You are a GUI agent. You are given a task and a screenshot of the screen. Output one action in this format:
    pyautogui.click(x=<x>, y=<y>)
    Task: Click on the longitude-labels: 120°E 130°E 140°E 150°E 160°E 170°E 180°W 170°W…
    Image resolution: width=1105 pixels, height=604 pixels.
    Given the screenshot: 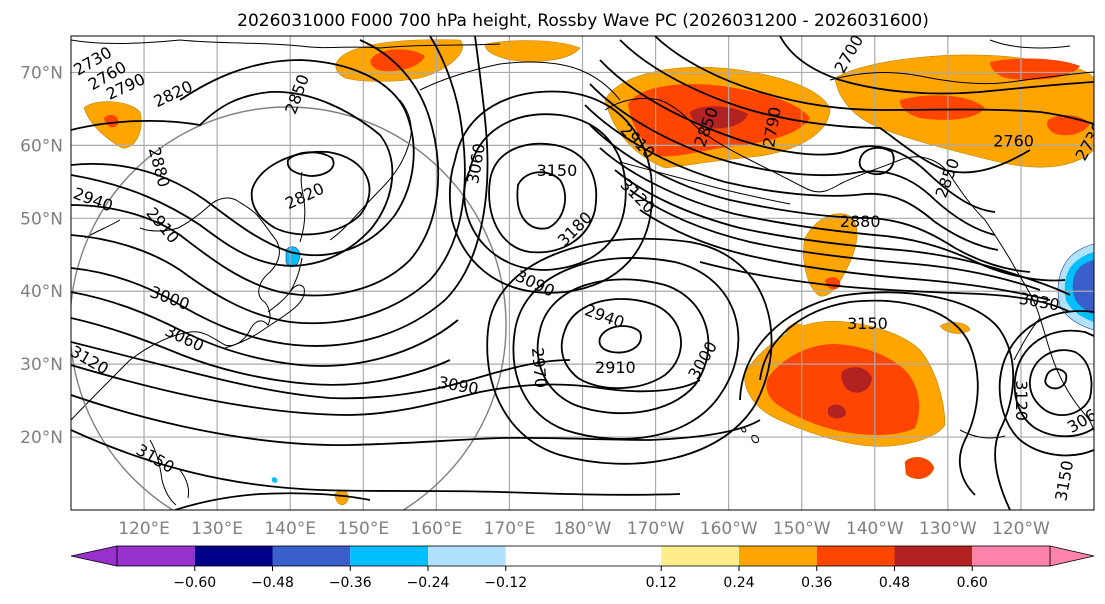 What is the action you would take?
    pyautogui.click(x=584, y=529)
    